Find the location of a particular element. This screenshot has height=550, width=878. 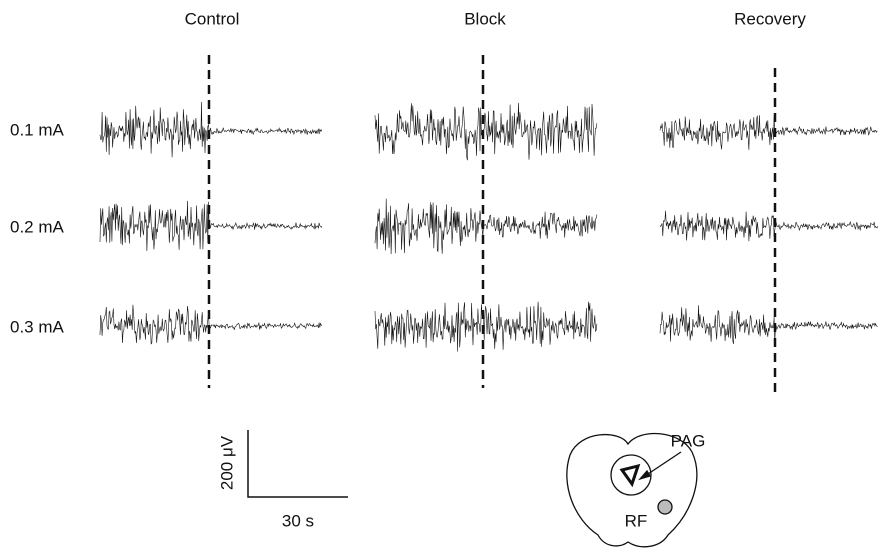

column-title: Block is located at coordinates (485, 18).